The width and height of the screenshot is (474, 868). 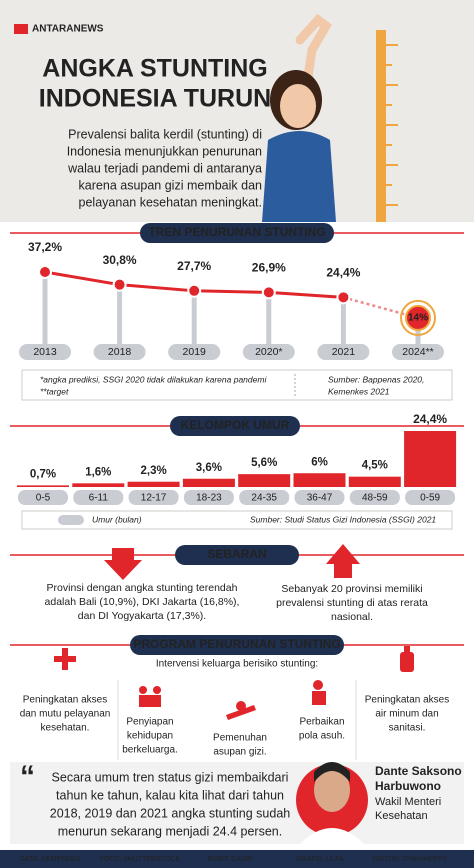 I want to click on text-line: Indonesia menunjukkan penurunan, so click(x=164, y=151).